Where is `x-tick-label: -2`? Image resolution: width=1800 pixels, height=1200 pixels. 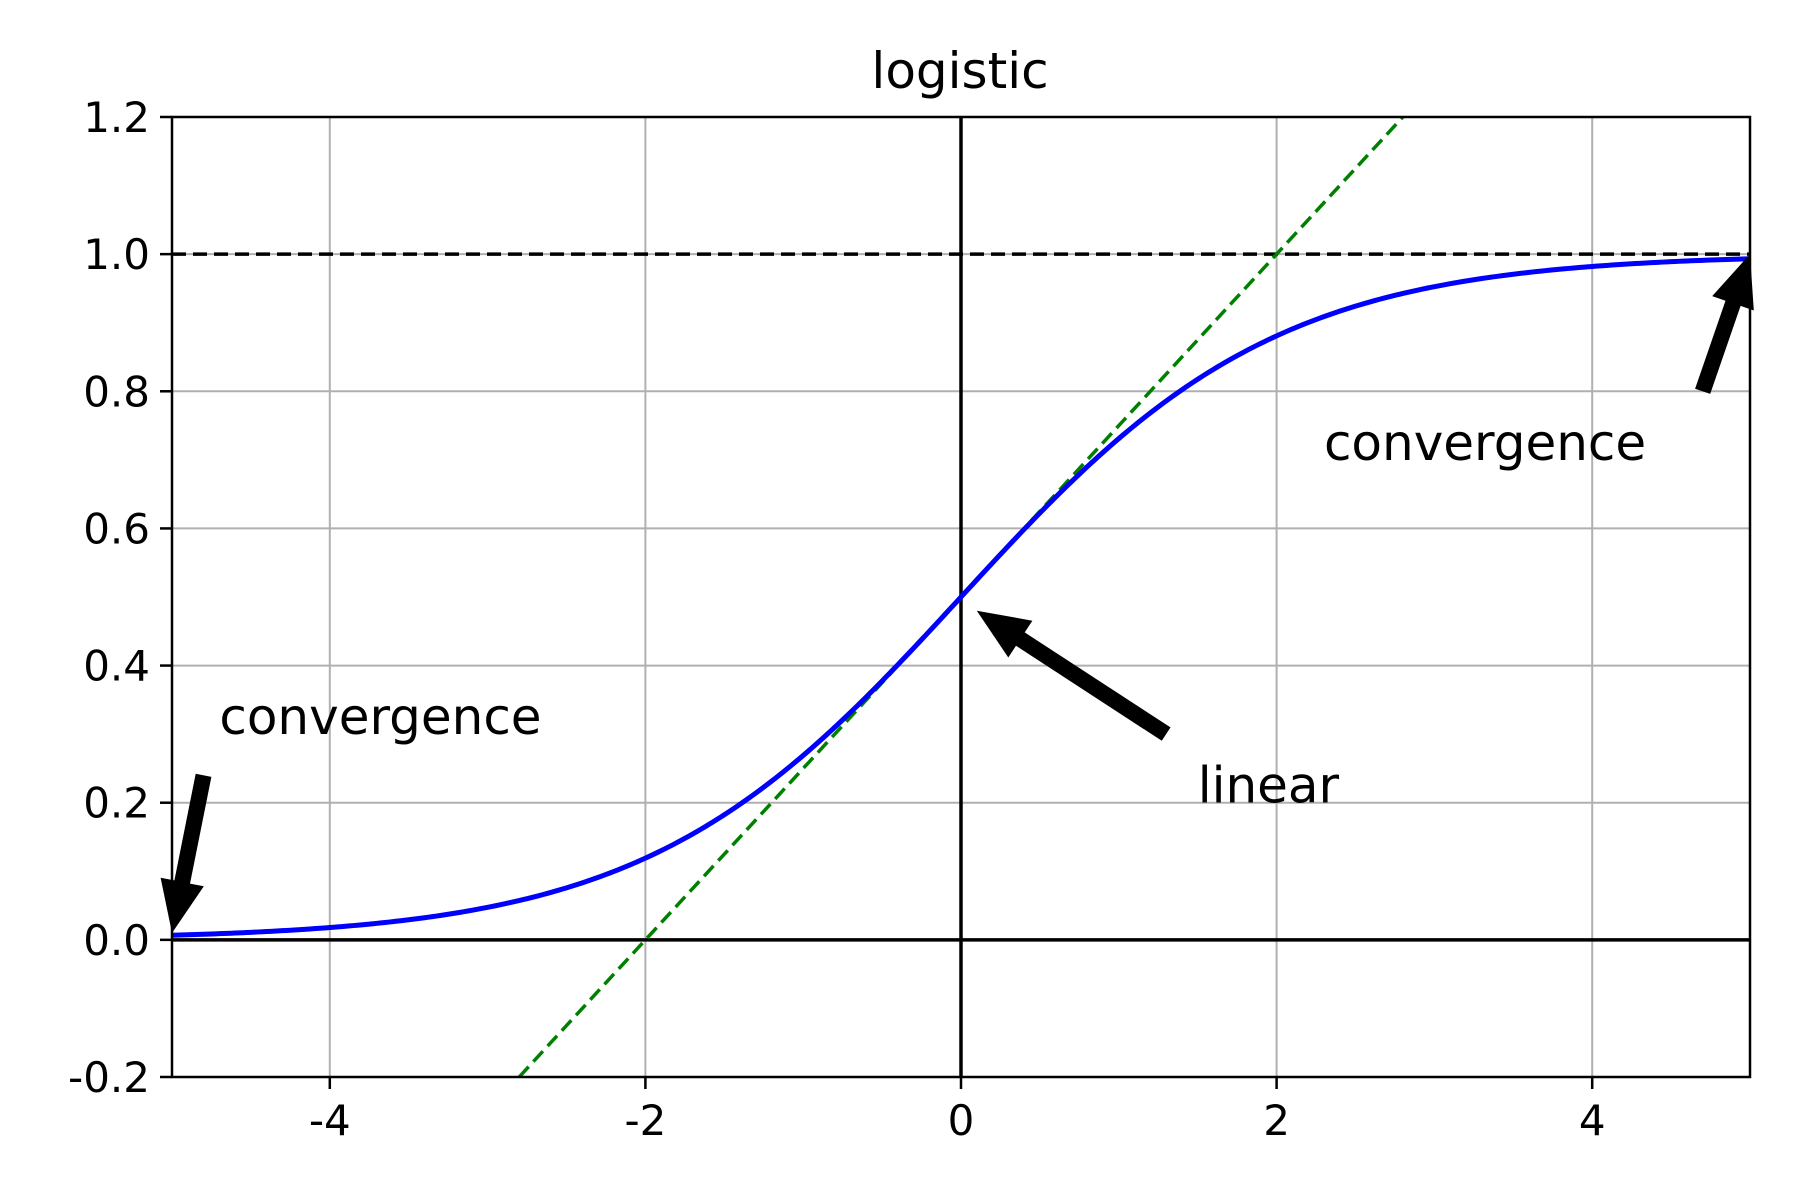 x-tick-label: -2 is located at coordinates (645, 1120).